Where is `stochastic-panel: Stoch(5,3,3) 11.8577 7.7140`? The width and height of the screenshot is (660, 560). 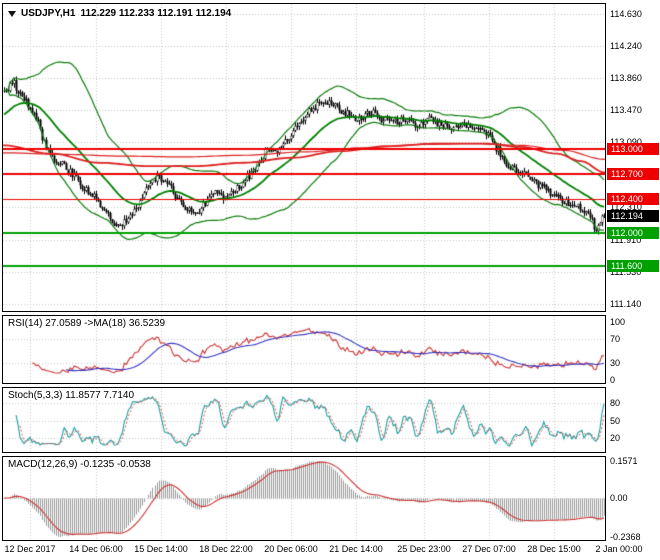
stochastic-panel: Stoch(5,3,3) 11.8577 7.7140 is located at coordinates (304, 420).